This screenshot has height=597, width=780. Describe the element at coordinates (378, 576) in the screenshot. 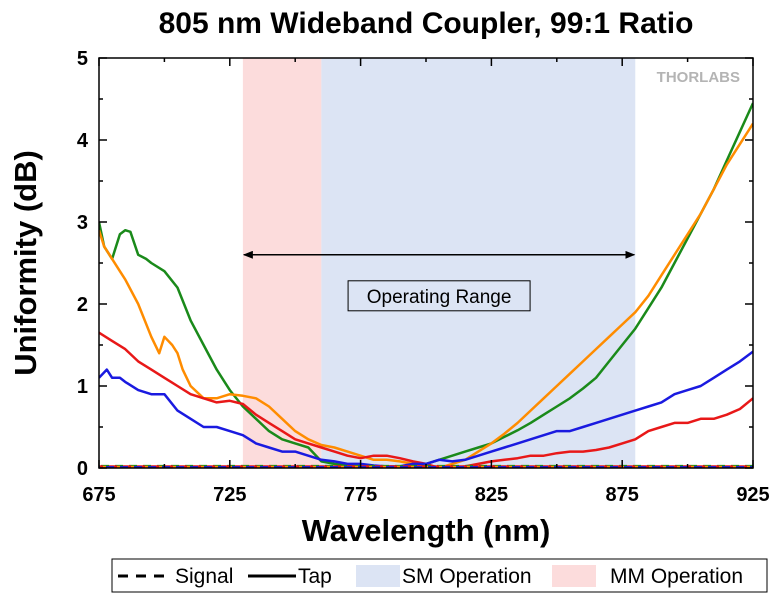

I see `legend-swatch-sm-operation` at that location.